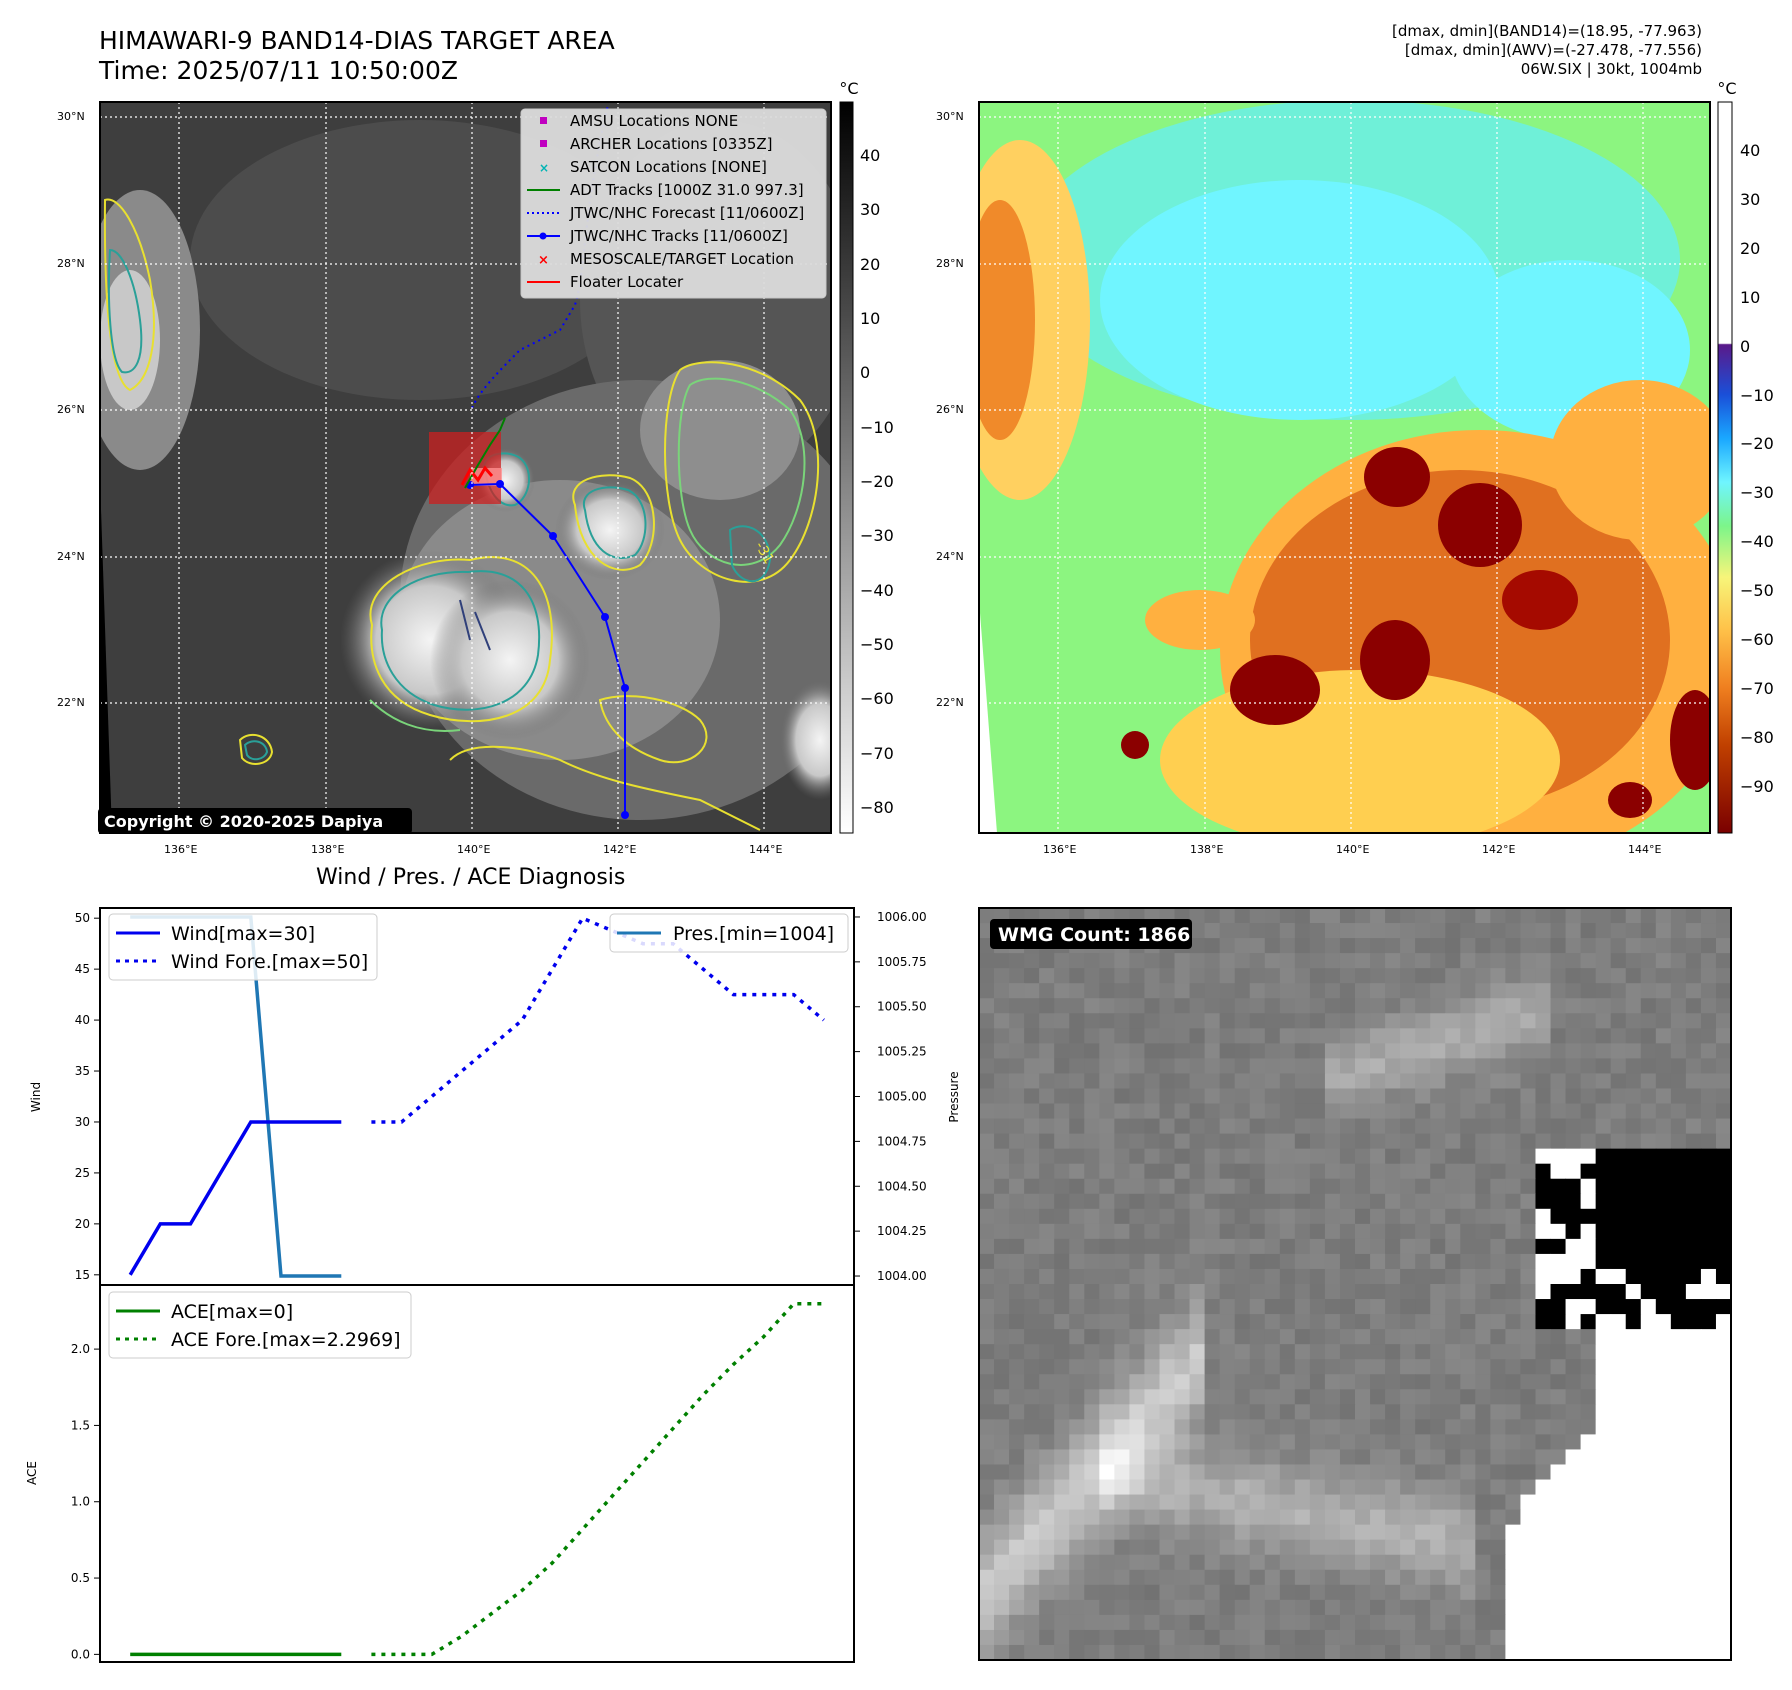  What do you see at coordinates (80, 1578) in the screenshot?
I see `ace-tick-label: 0.5` at bounding box center [80, 1578].